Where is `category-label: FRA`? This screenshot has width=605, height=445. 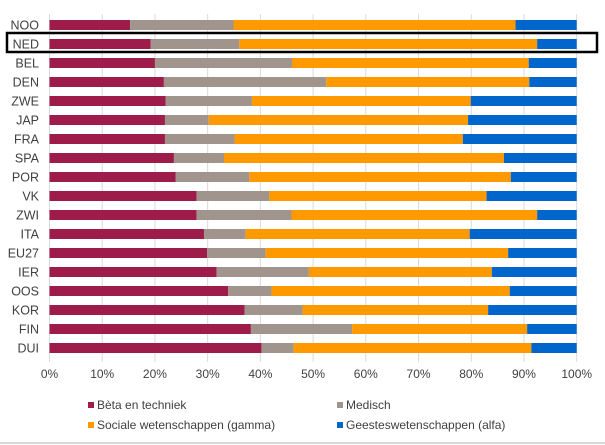 category-label: FRA is located at coordinates (27, 140).